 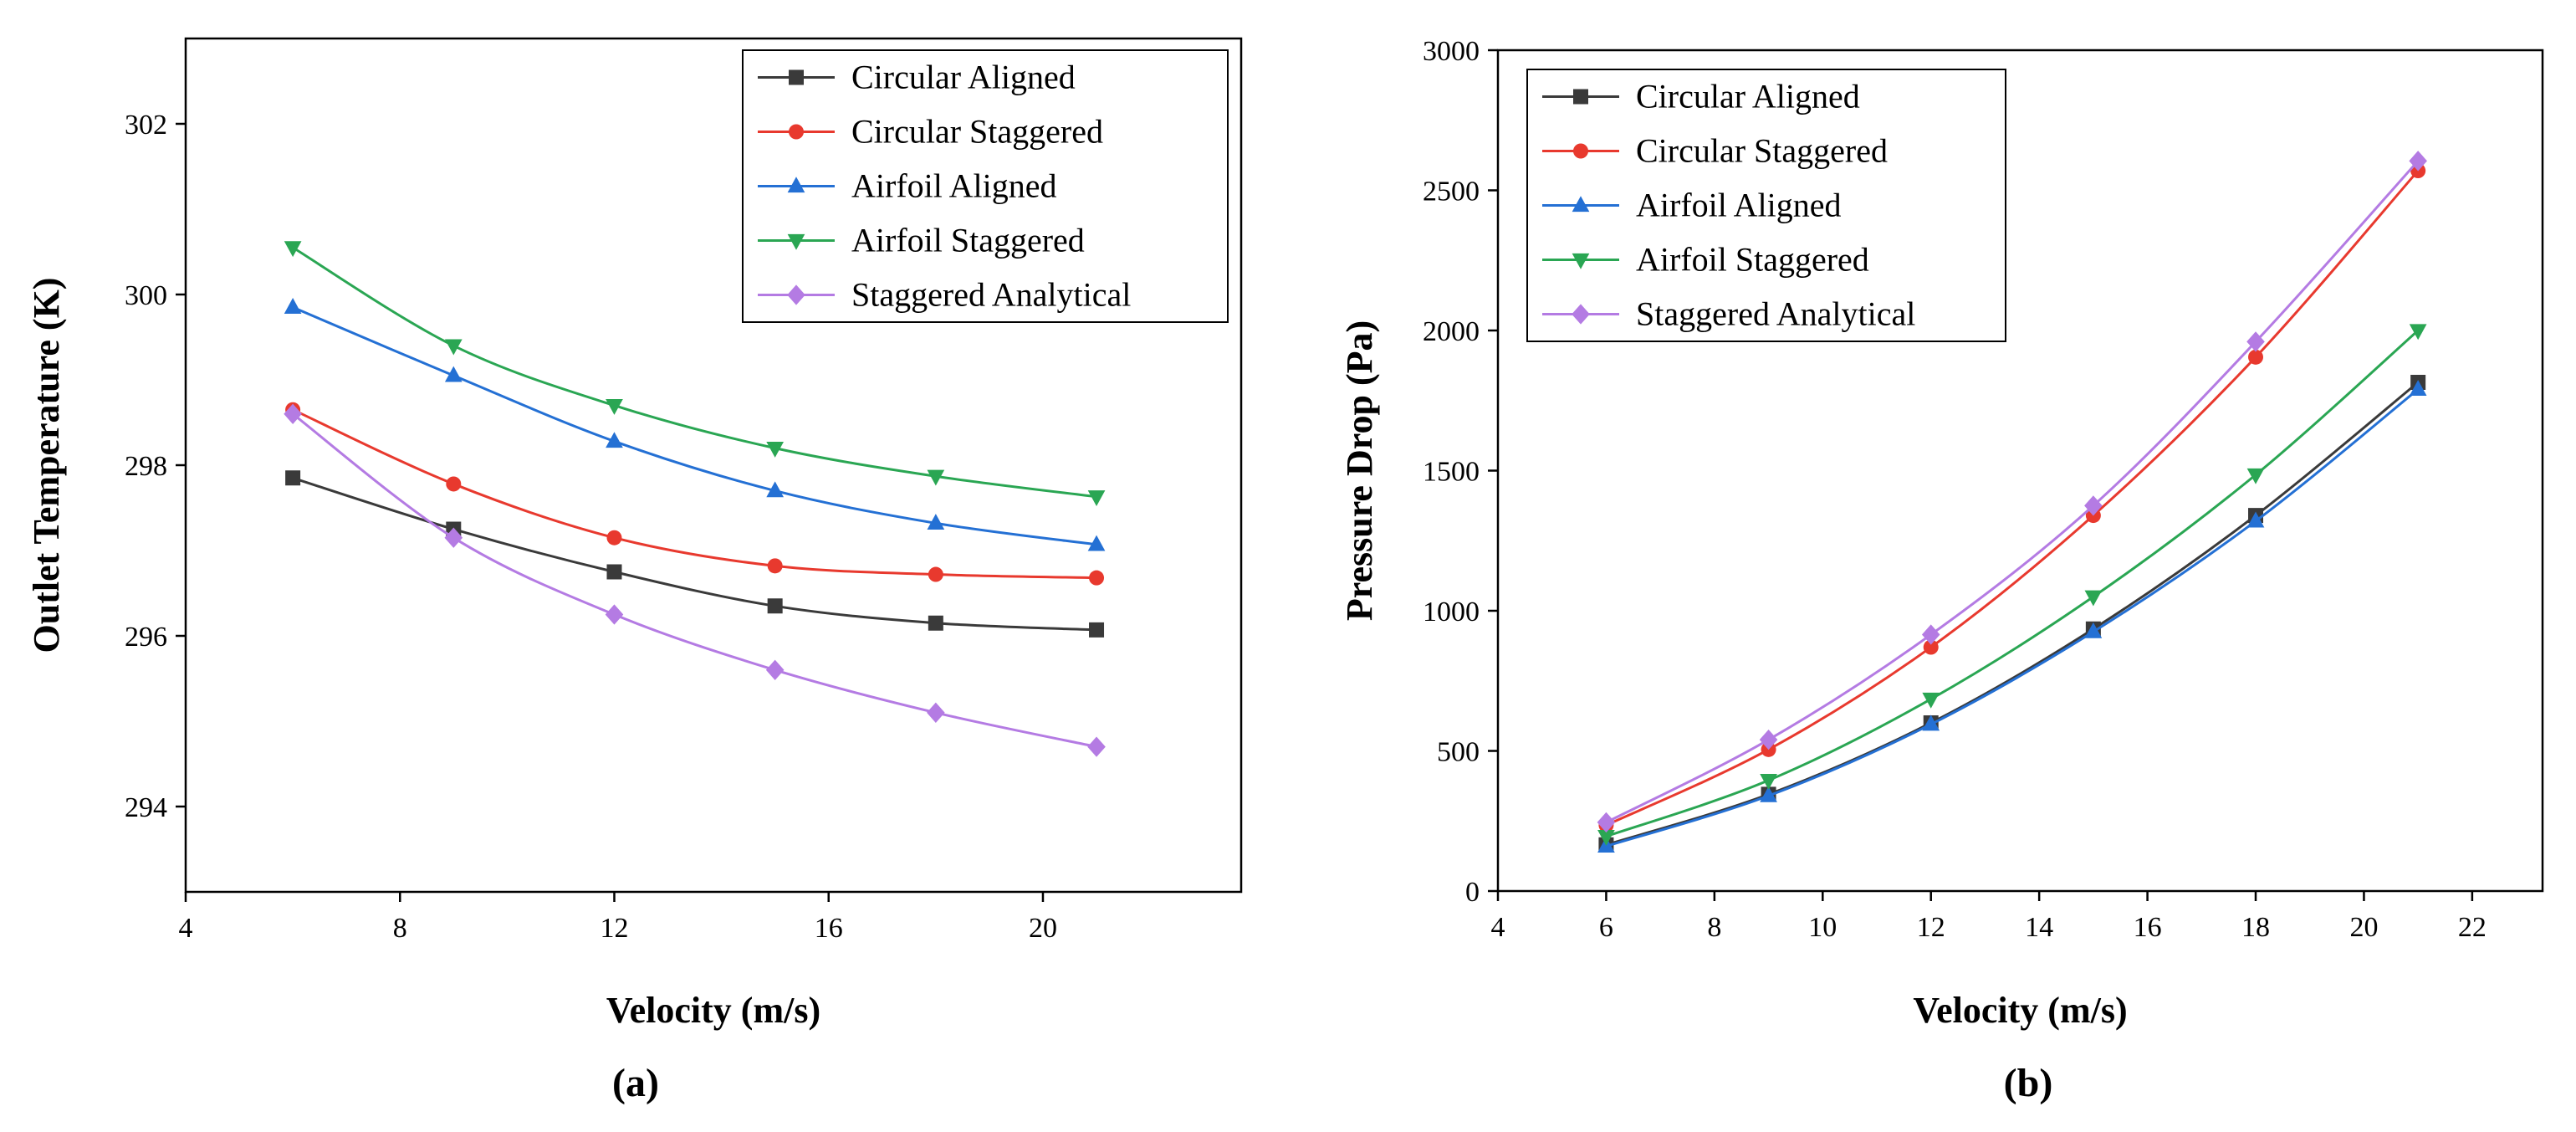 I want to click on x-axis-title: Velocity (m/s), so click(x=713, y=1010).